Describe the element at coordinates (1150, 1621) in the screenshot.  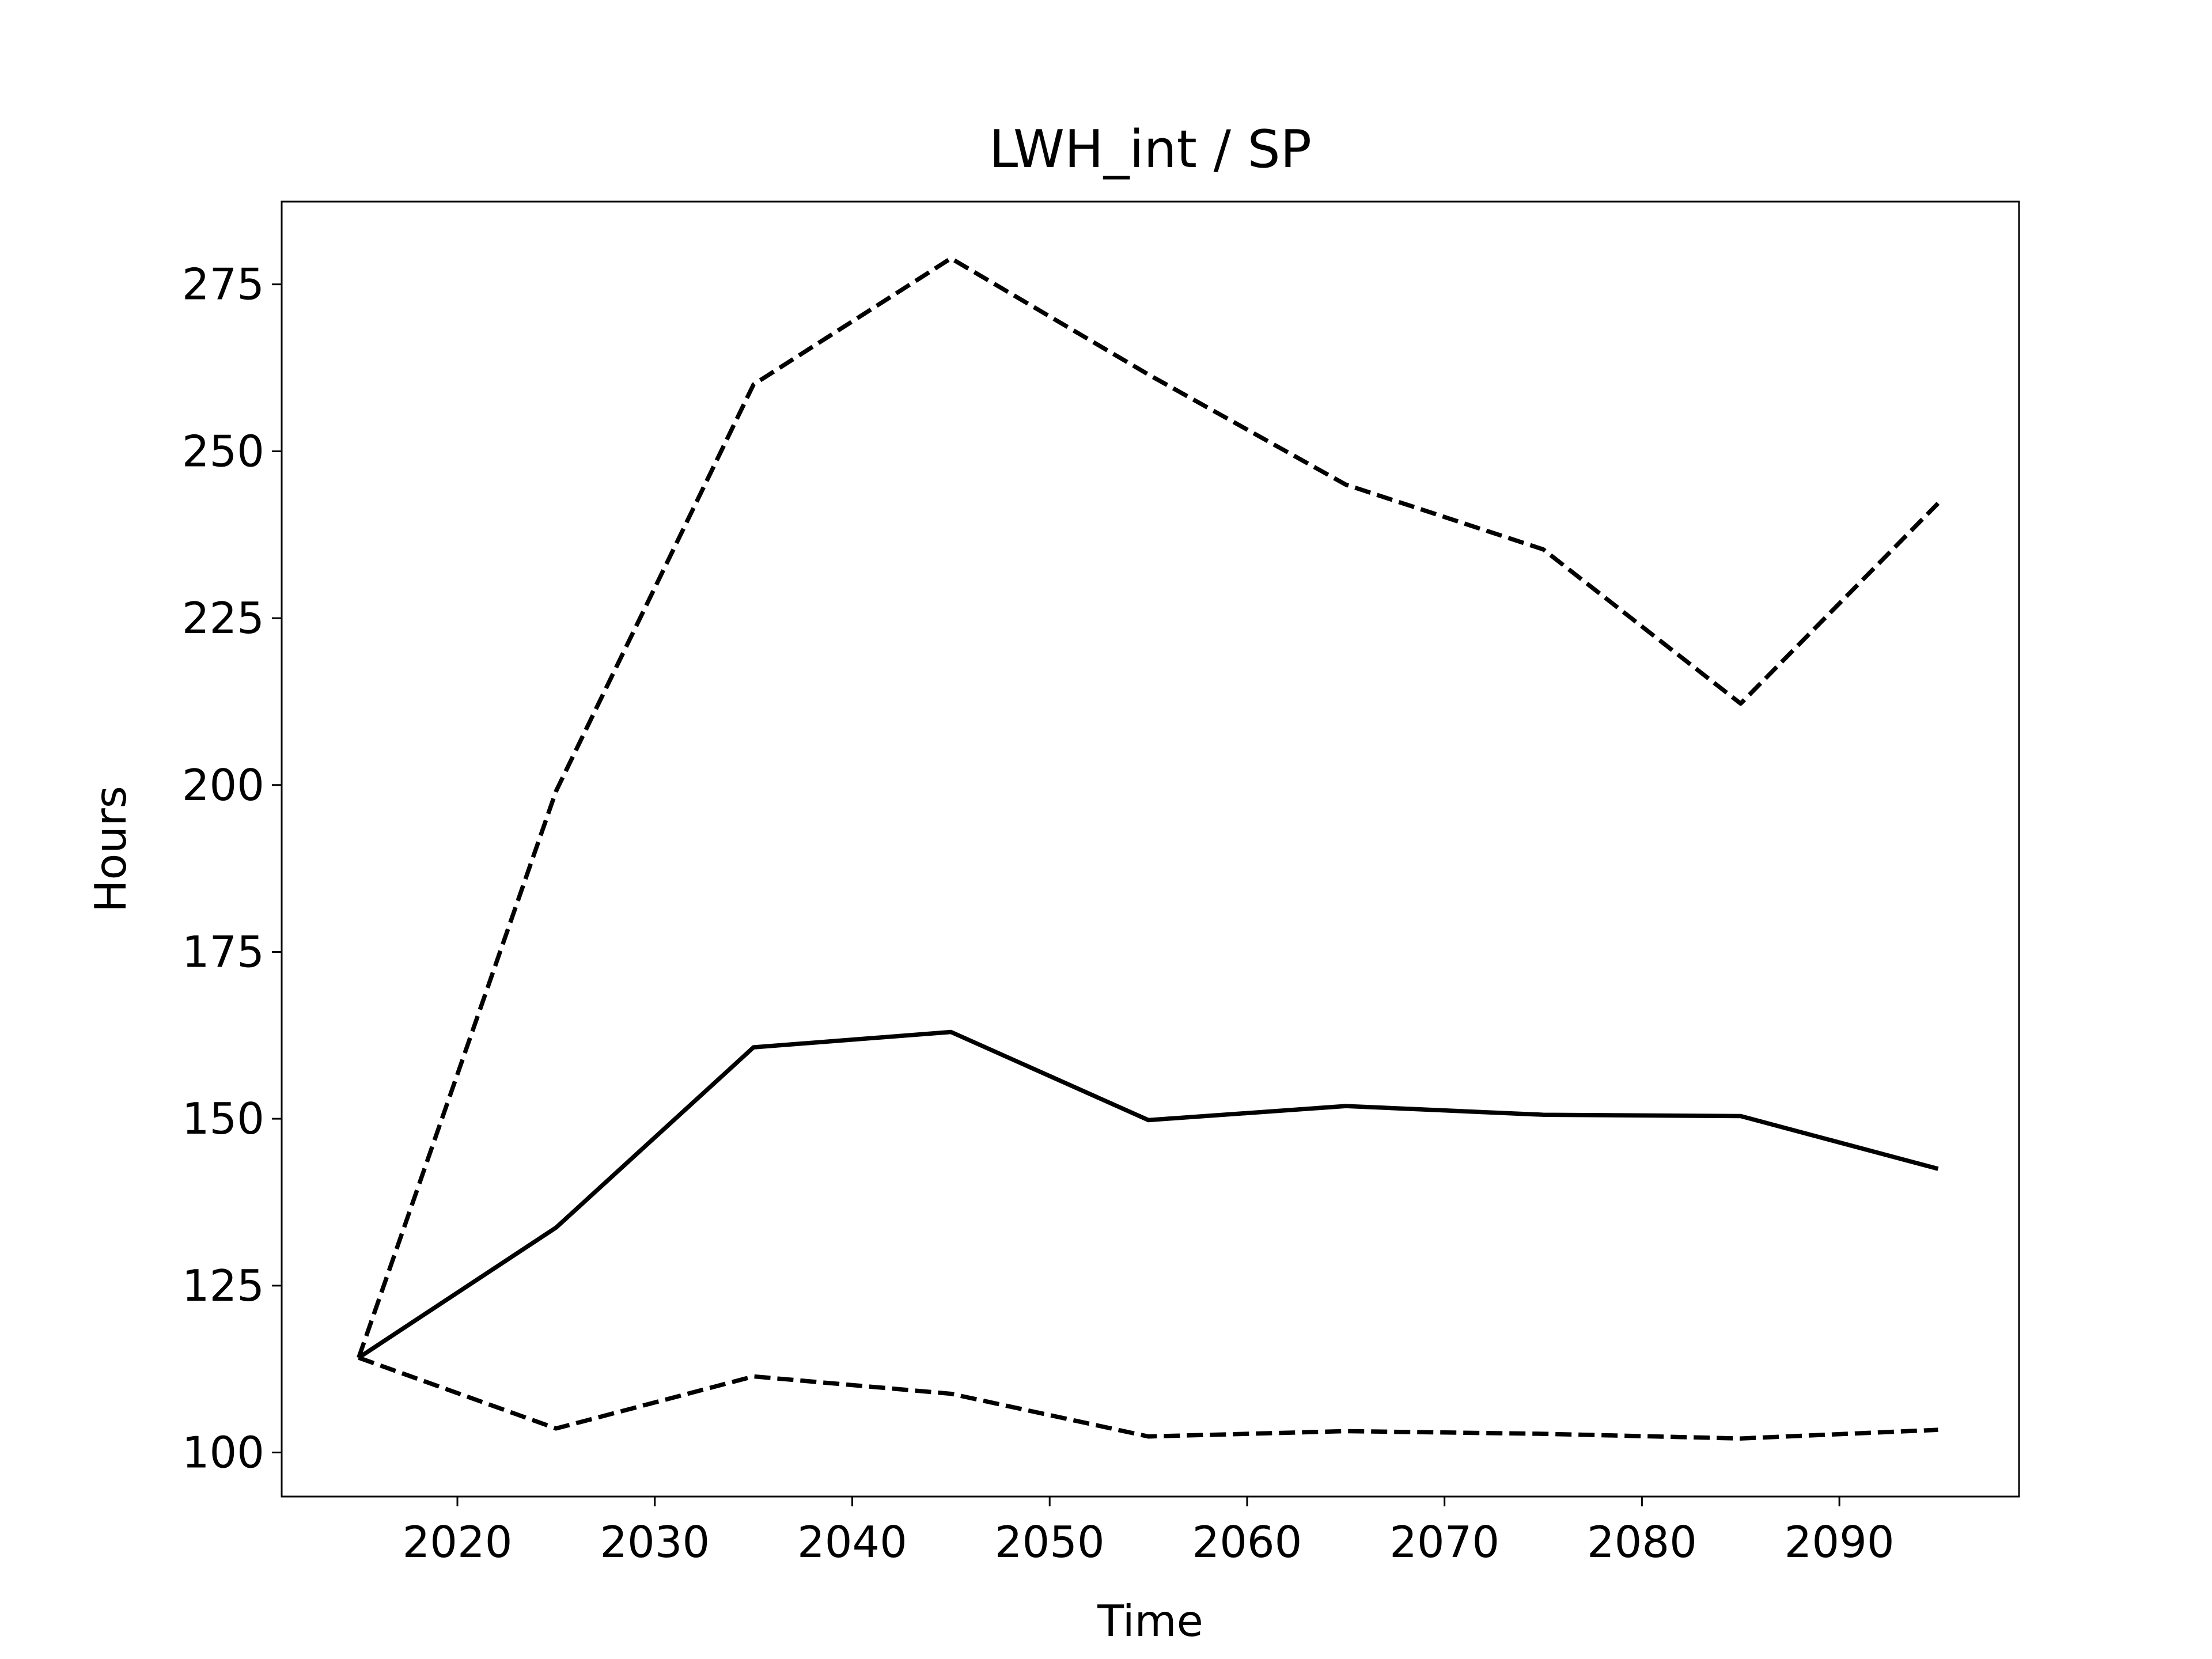
I see `x-axis-label: Time` at that location.